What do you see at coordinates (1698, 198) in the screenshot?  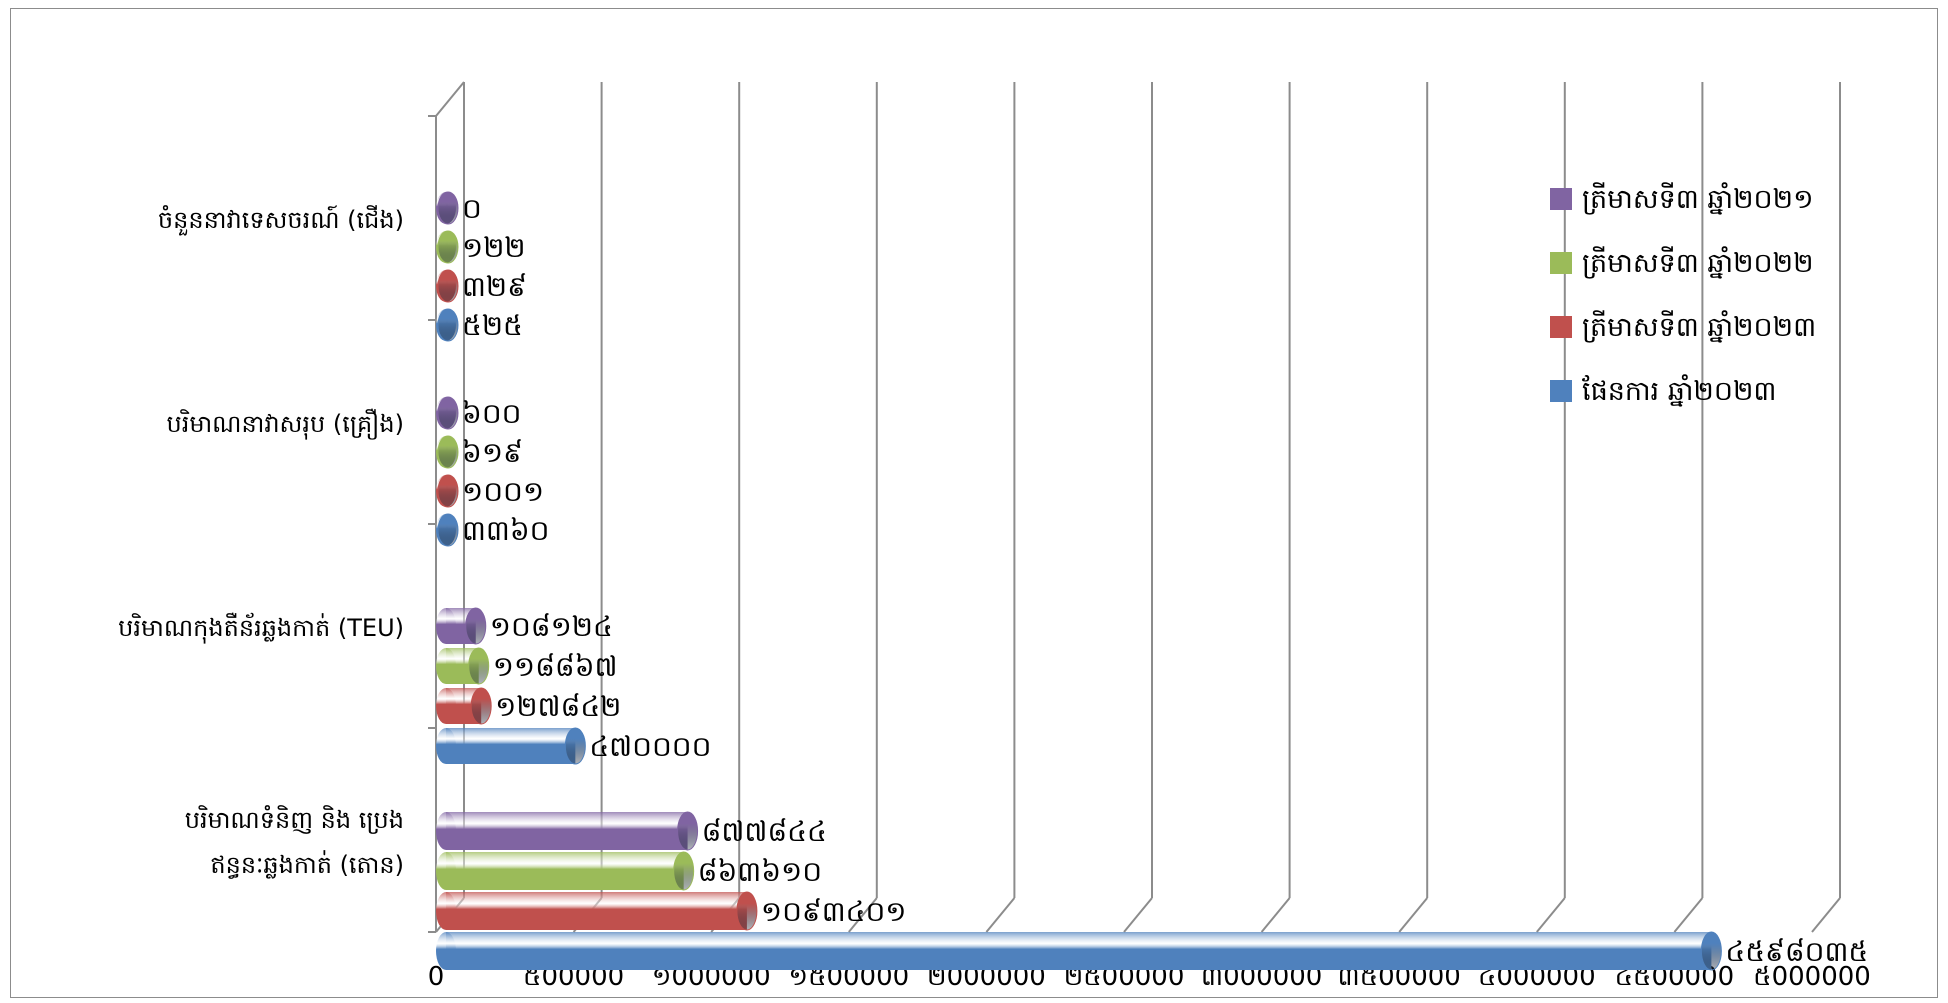 I see `legend-label: ត្រីមាសទី៣ ឆ្នាំ២០២១` at bounding box center [1698, 198].